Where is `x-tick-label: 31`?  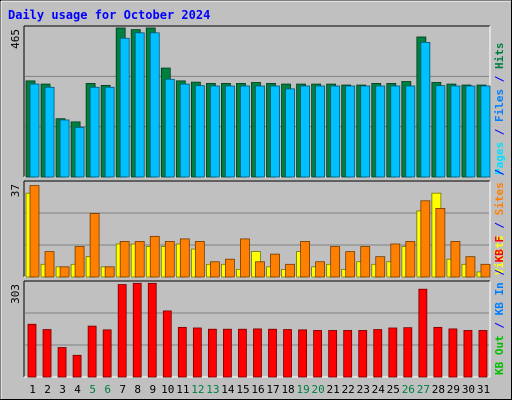 x-tick-label: 31 is located at coordinates (483, 389).